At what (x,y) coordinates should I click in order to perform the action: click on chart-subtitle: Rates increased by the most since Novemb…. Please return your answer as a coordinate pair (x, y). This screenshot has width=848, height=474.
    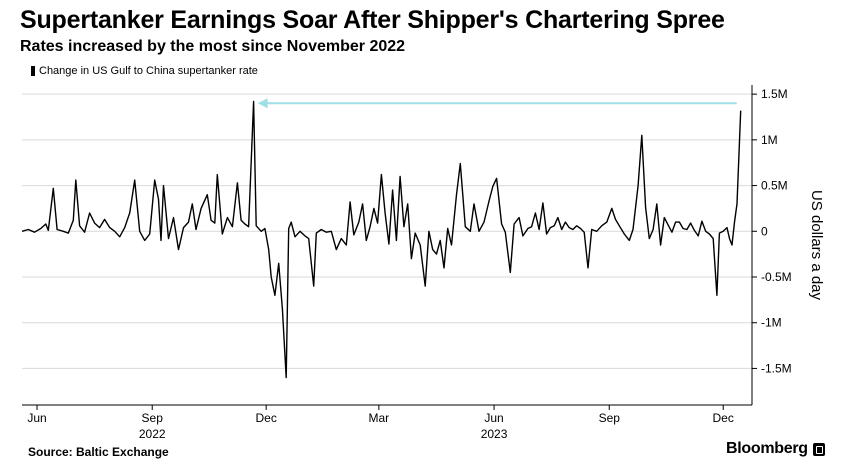
    Looking at the image, I should click on (213, 46).